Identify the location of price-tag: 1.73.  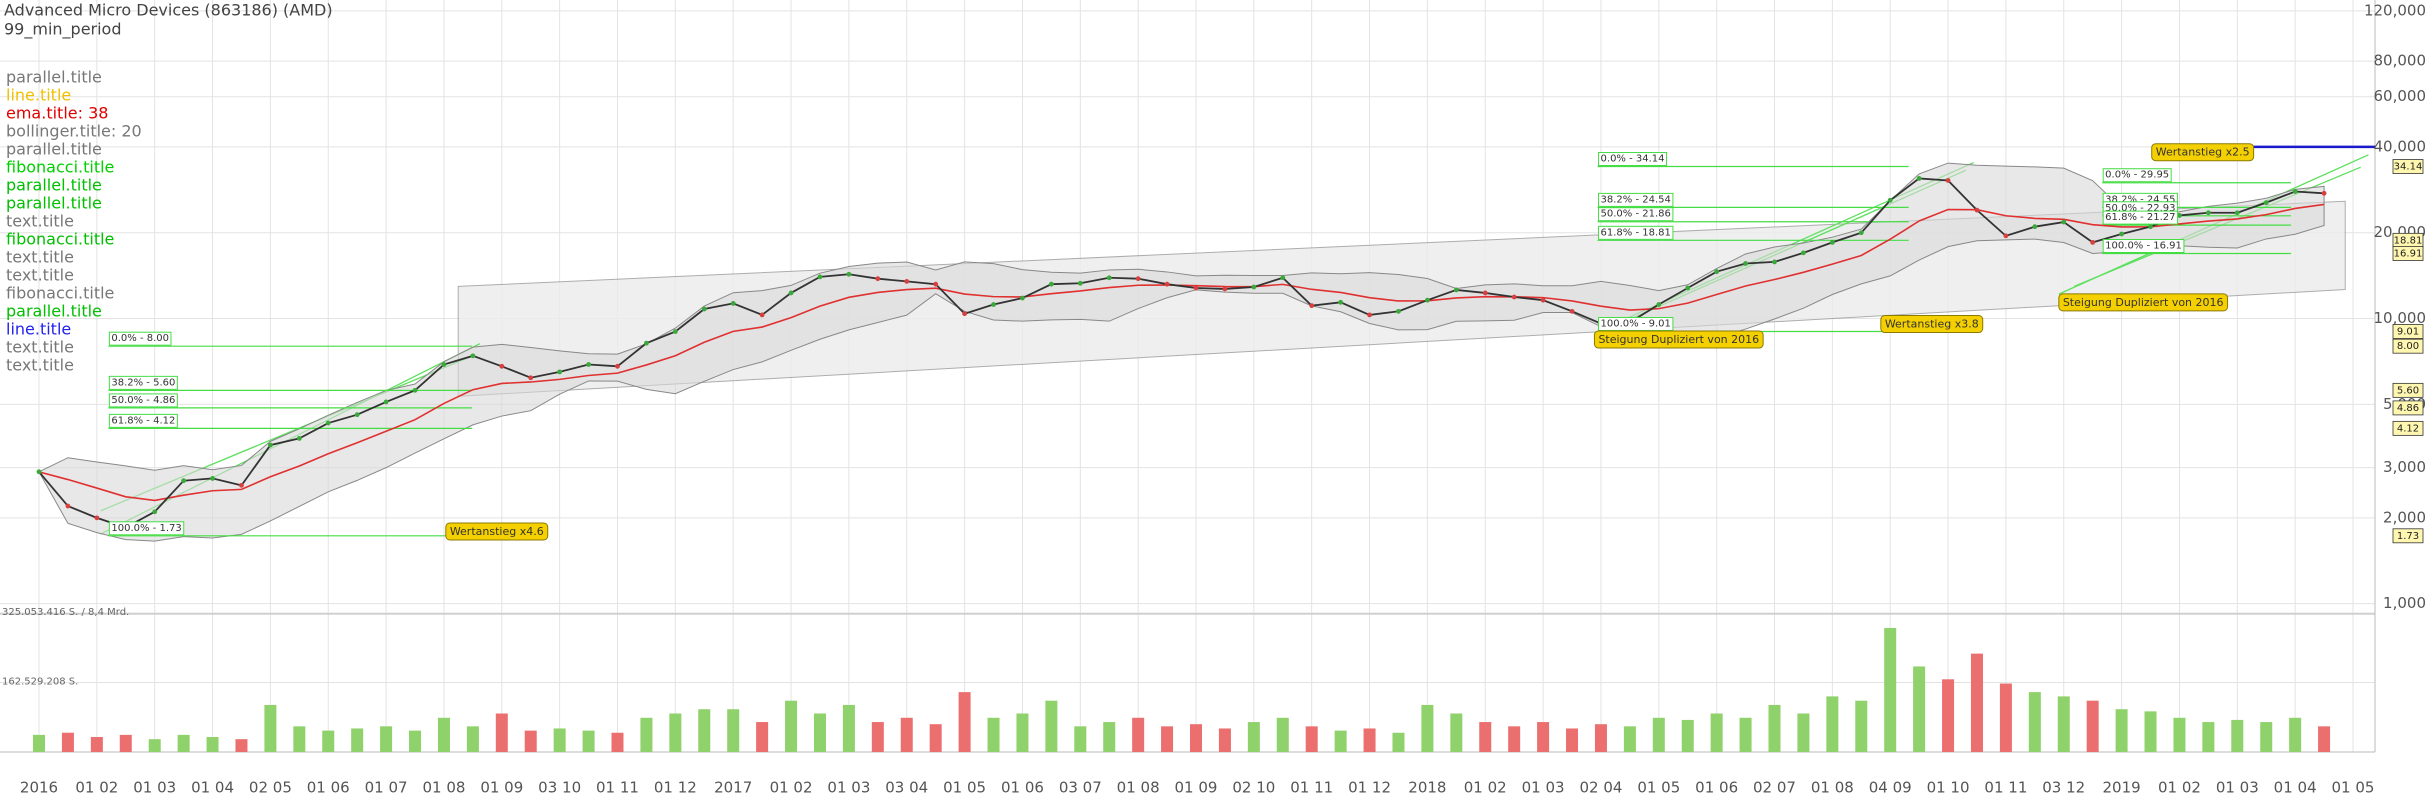
(2408, 536).